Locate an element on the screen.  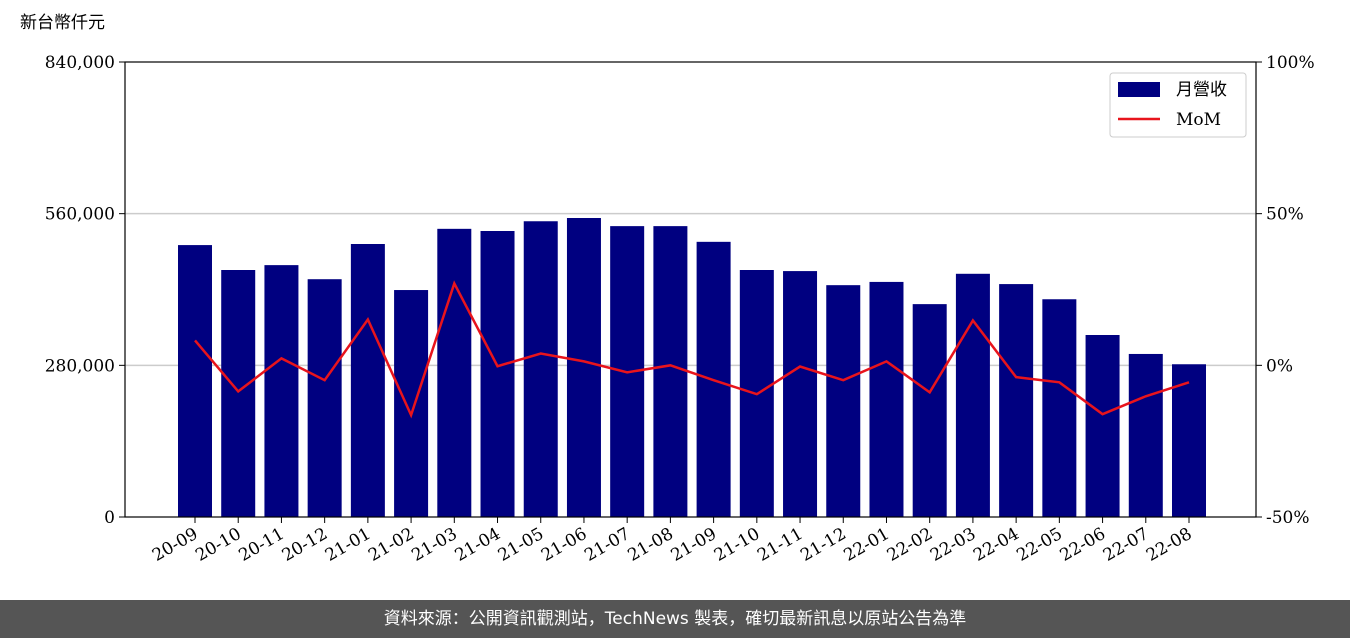
x-tick-label: 22-05 is located at coordinates (1039, 545).